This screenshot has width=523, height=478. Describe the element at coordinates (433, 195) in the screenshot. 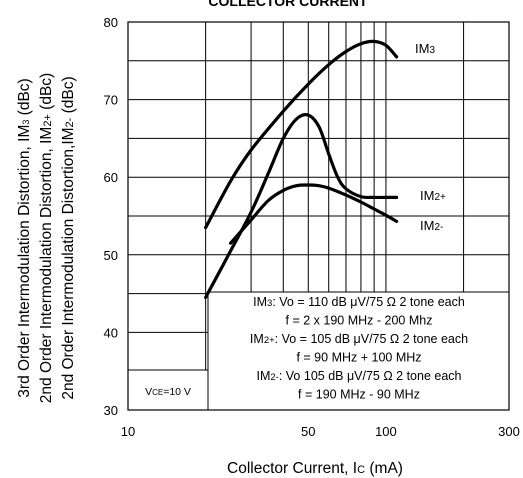

I see `series-label-im2plus: IM2+` at that location.